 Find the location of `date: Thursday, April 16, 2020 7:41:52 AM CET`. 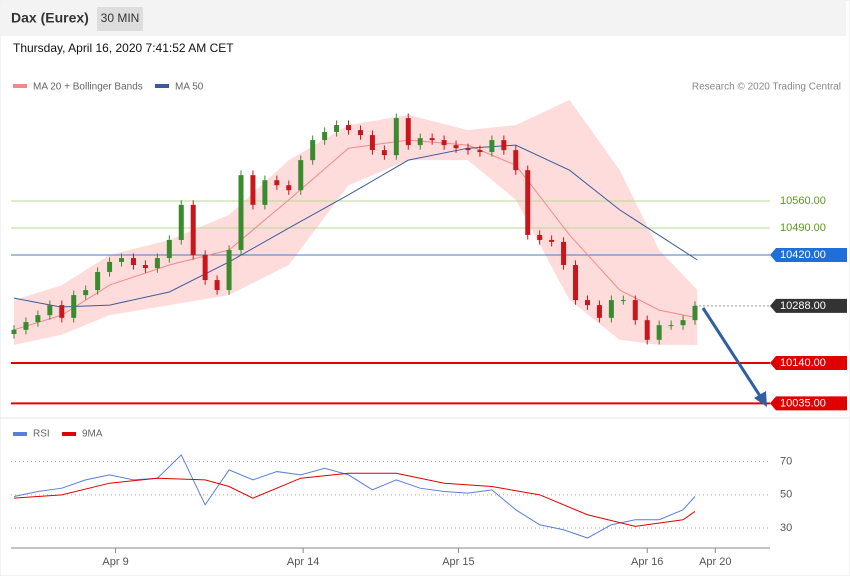

date: Thursday, April 16, 2020 7:41:52 AM CET is located at coordinates (123, 48).